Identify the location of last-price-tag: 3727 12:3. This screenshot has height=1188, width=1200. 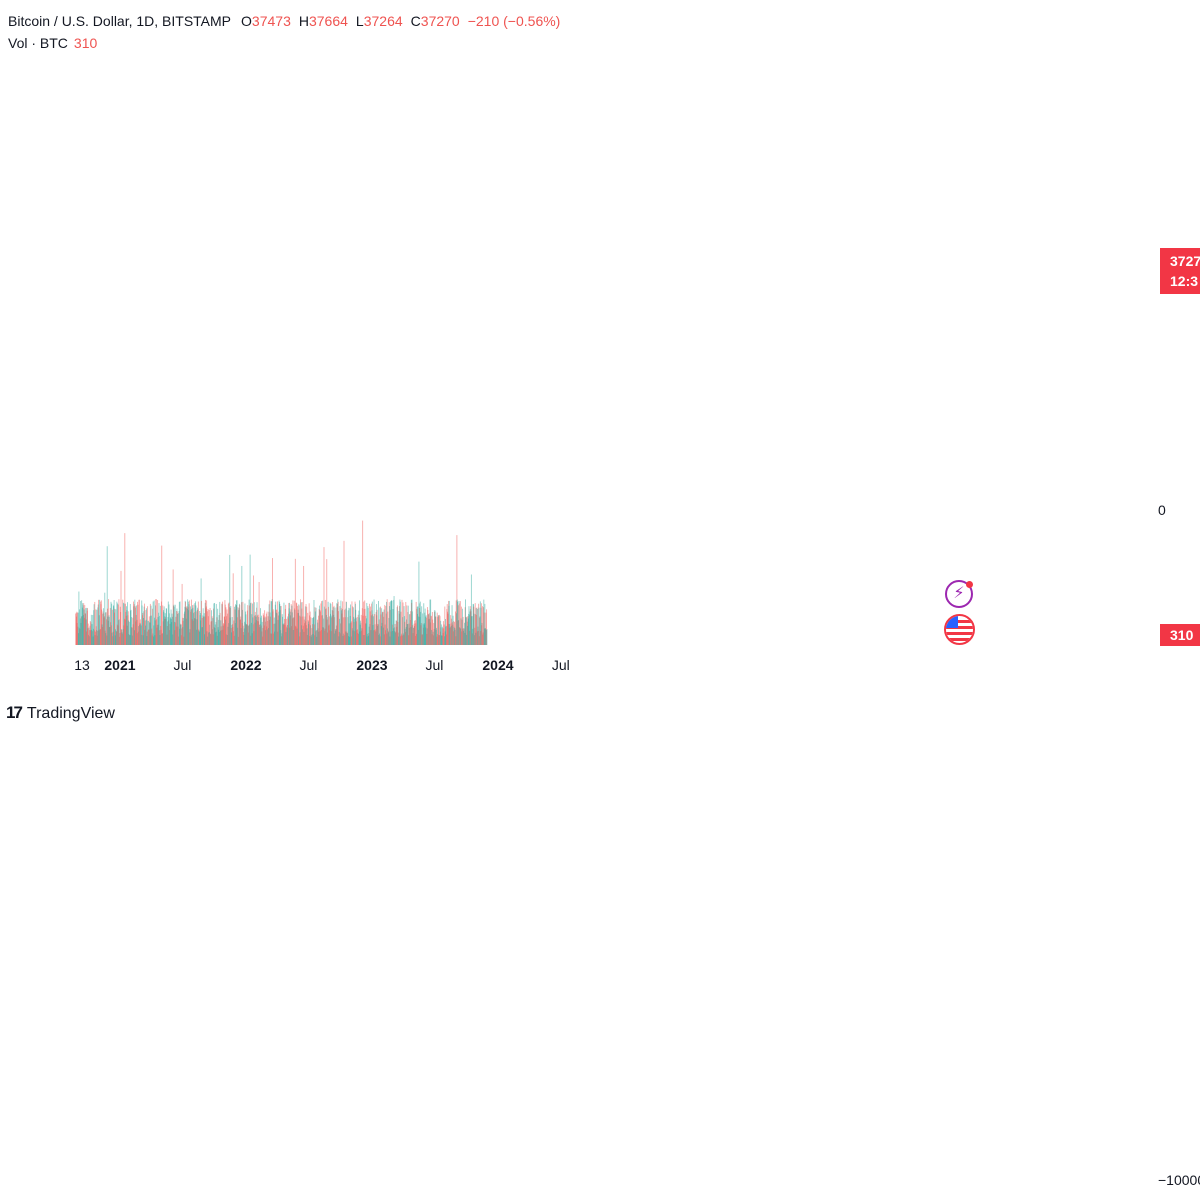
(1180, 271).